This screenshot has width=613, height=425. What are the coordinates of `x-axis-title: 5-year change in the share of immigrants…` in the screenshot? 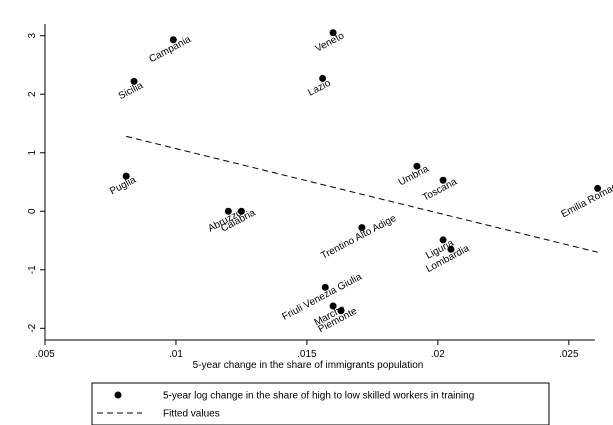 It's located at (308, 365).